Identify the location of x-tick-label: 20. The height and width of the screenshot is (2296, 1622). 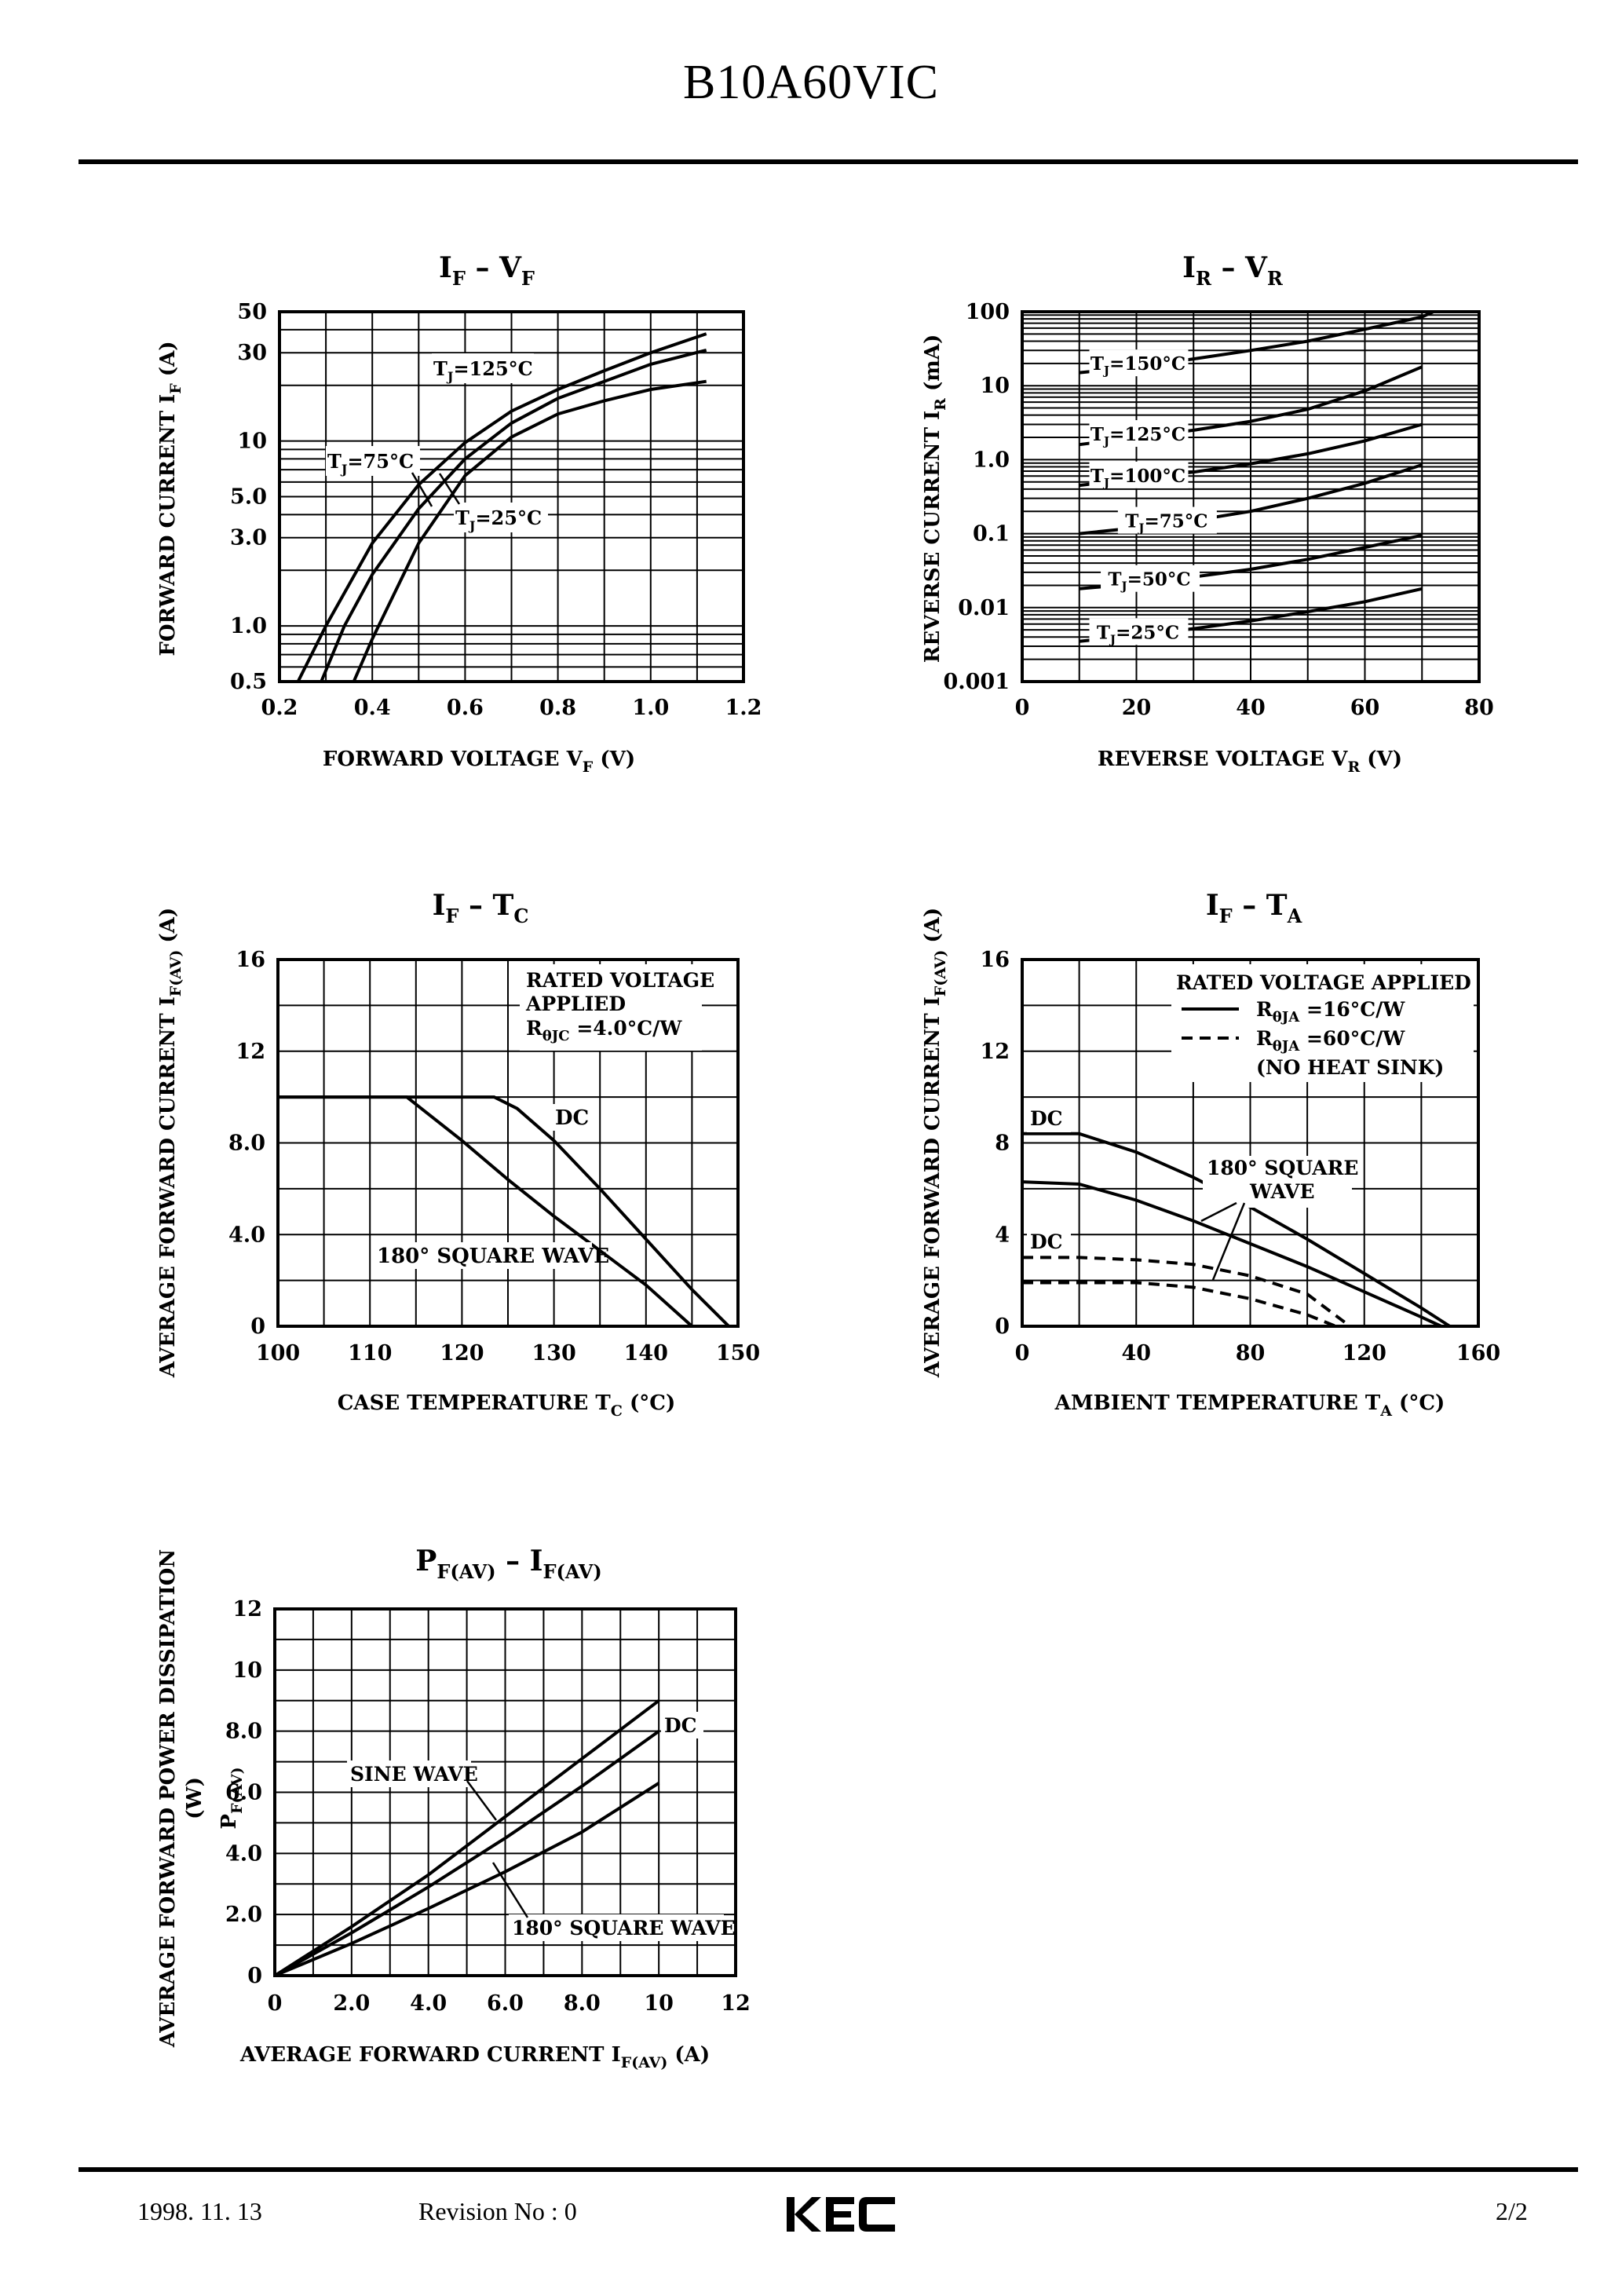
(1137, 708).